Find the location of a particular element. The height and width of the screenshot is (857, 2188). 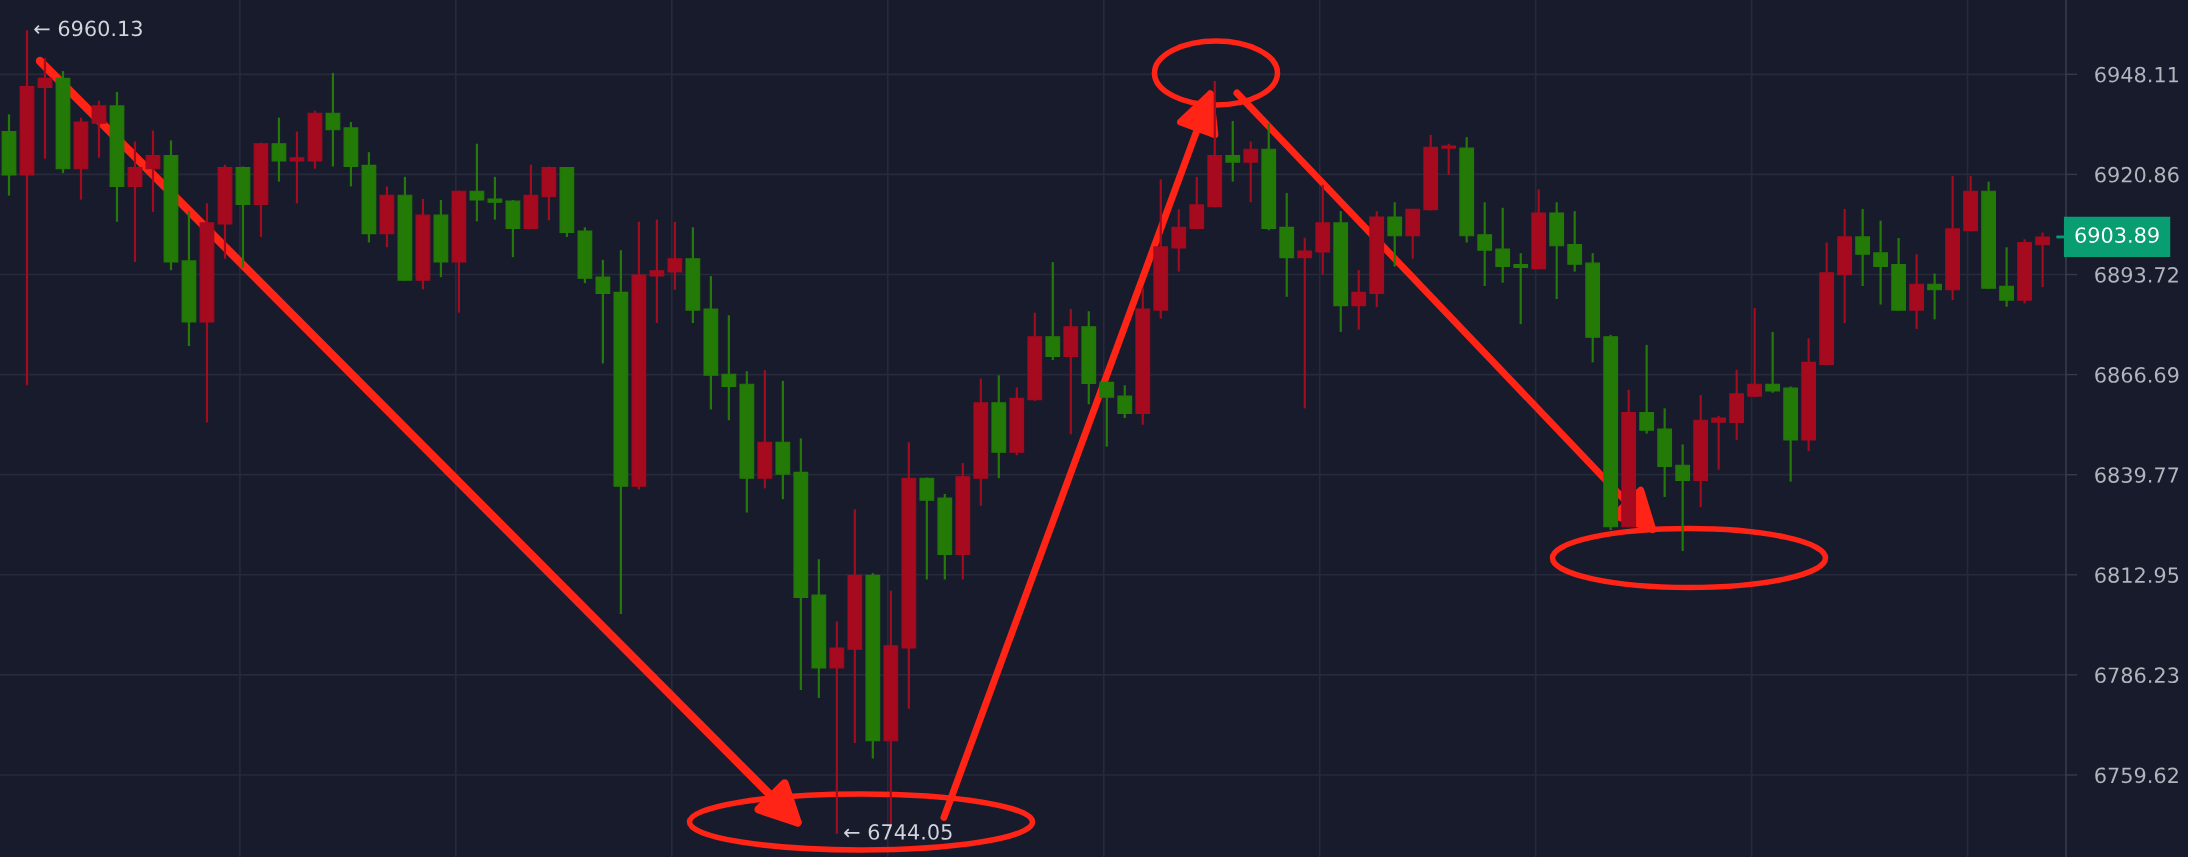

y-tick-label: 6920.86 is located at coordinates (2137, 174).